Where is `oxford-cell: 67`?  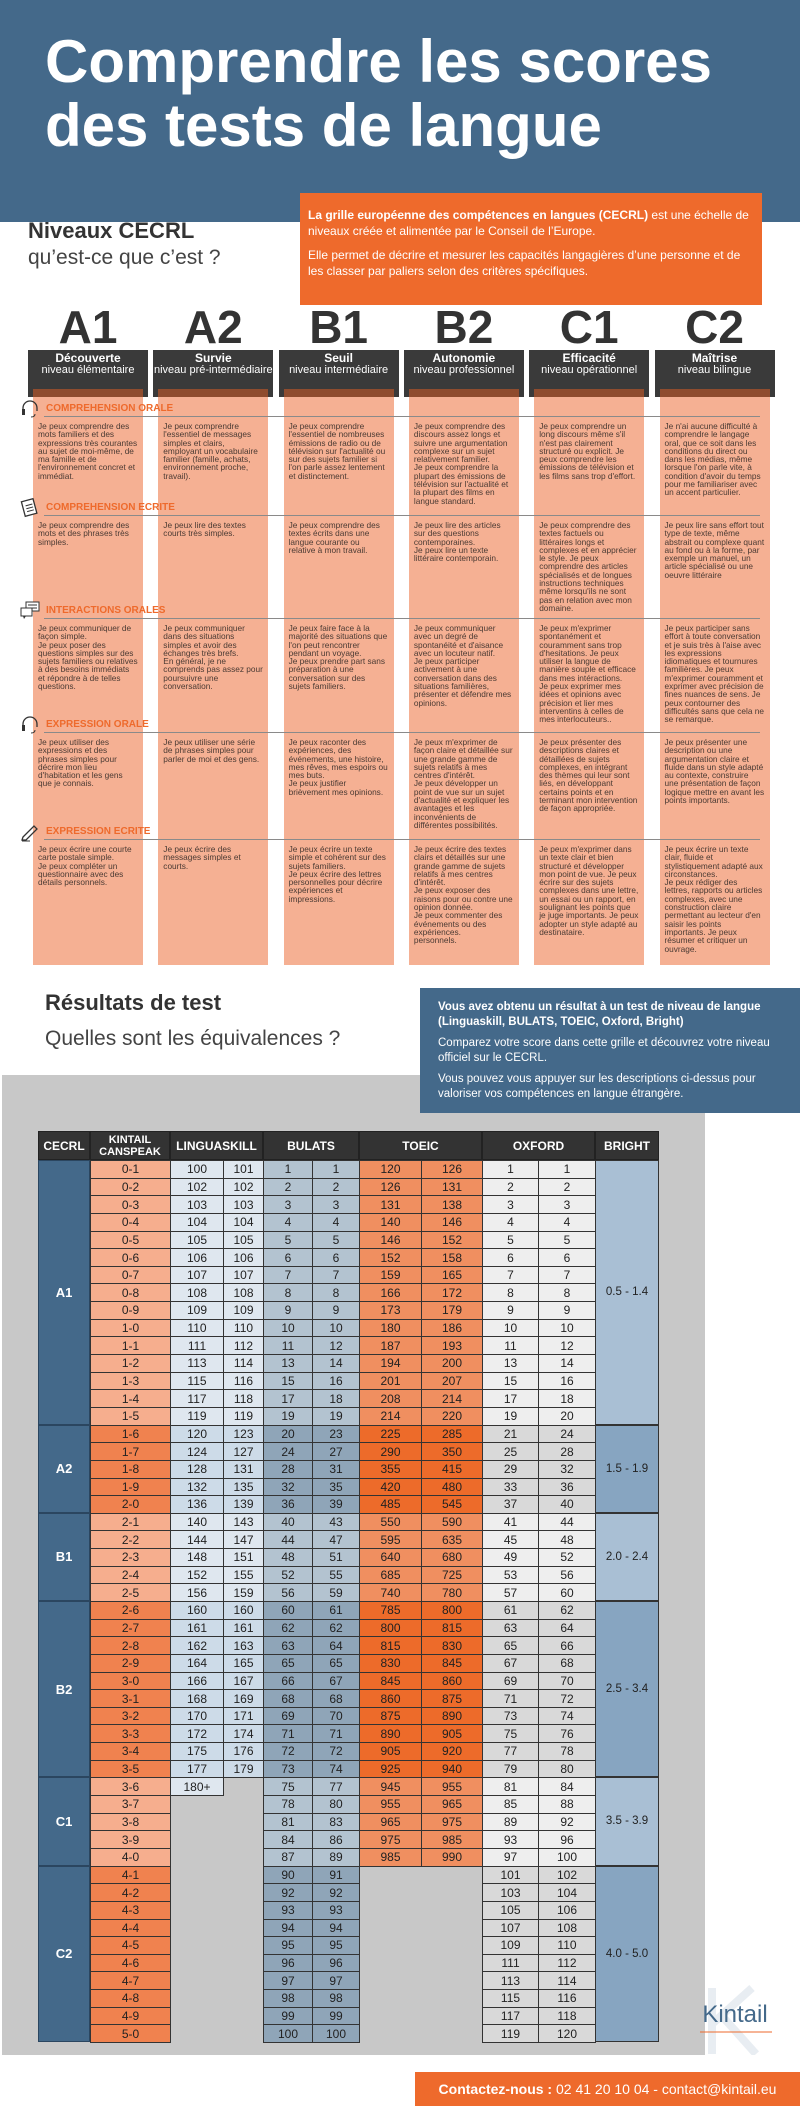
oxford-cell: 67 is located at coordinates (510, 1663).